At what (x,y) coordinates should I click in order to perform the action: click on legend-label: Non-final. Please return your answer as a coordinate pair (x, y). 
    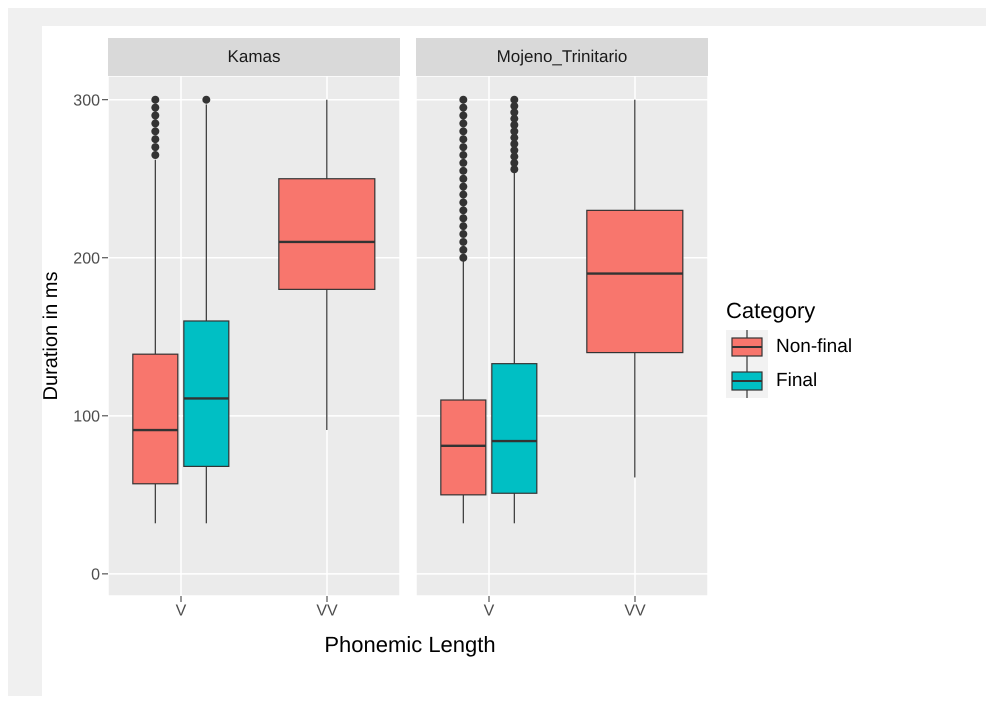
    Looking at the image, I should click on (814, 347).